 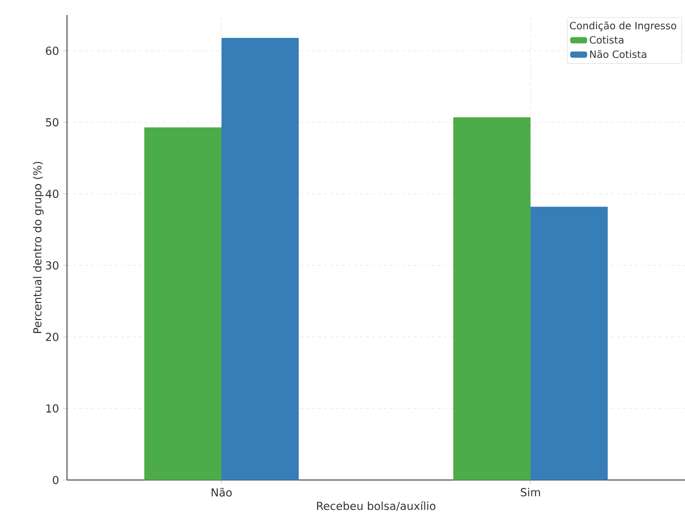 I want to click on y-tick-label: 0, so click(x=55, y=480).